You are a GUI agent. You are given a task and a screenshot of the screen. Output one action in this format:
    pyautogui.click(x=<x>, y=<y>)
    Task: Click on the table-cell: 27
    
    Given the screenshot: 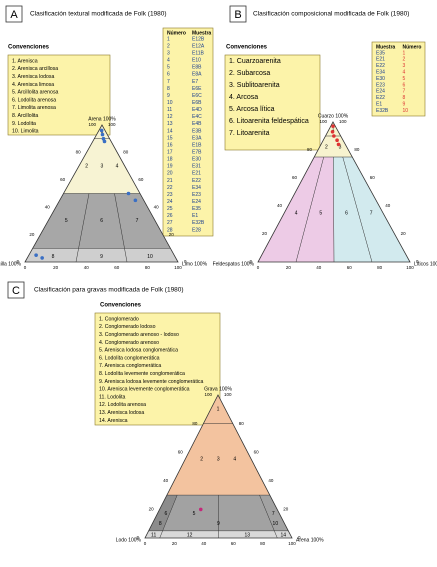 What is the action you would take?
    pyautogui.click(x=170, y=223)
    